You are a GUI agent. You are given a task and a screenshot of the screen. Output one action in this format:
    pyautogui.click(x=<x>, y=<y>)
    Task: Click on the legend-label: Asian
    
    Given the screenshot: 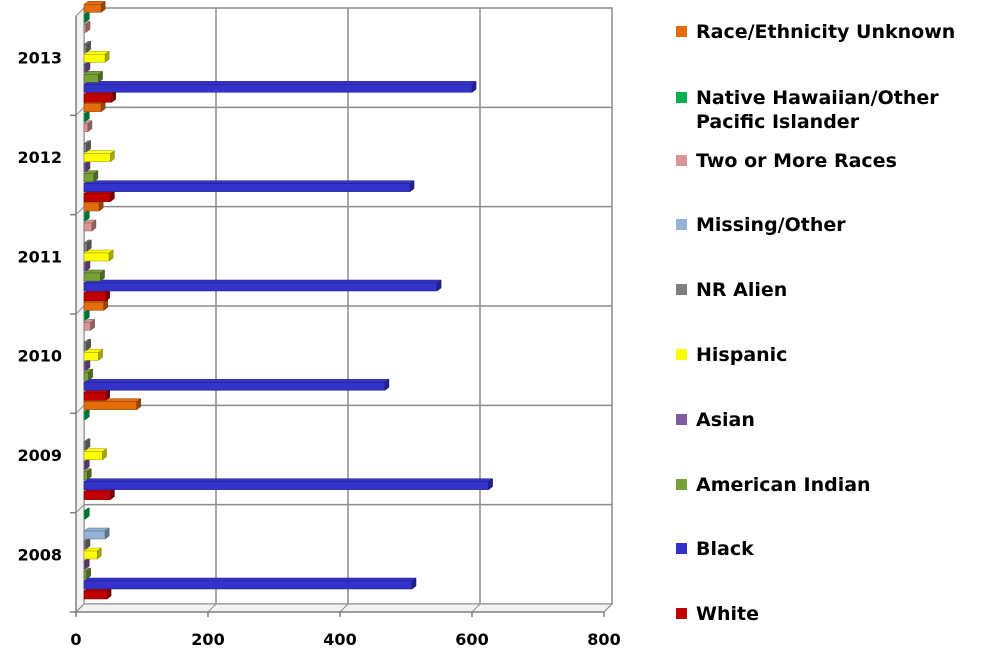 What is the action you would take?
    pyautogui.click(x=725, y=420)
    